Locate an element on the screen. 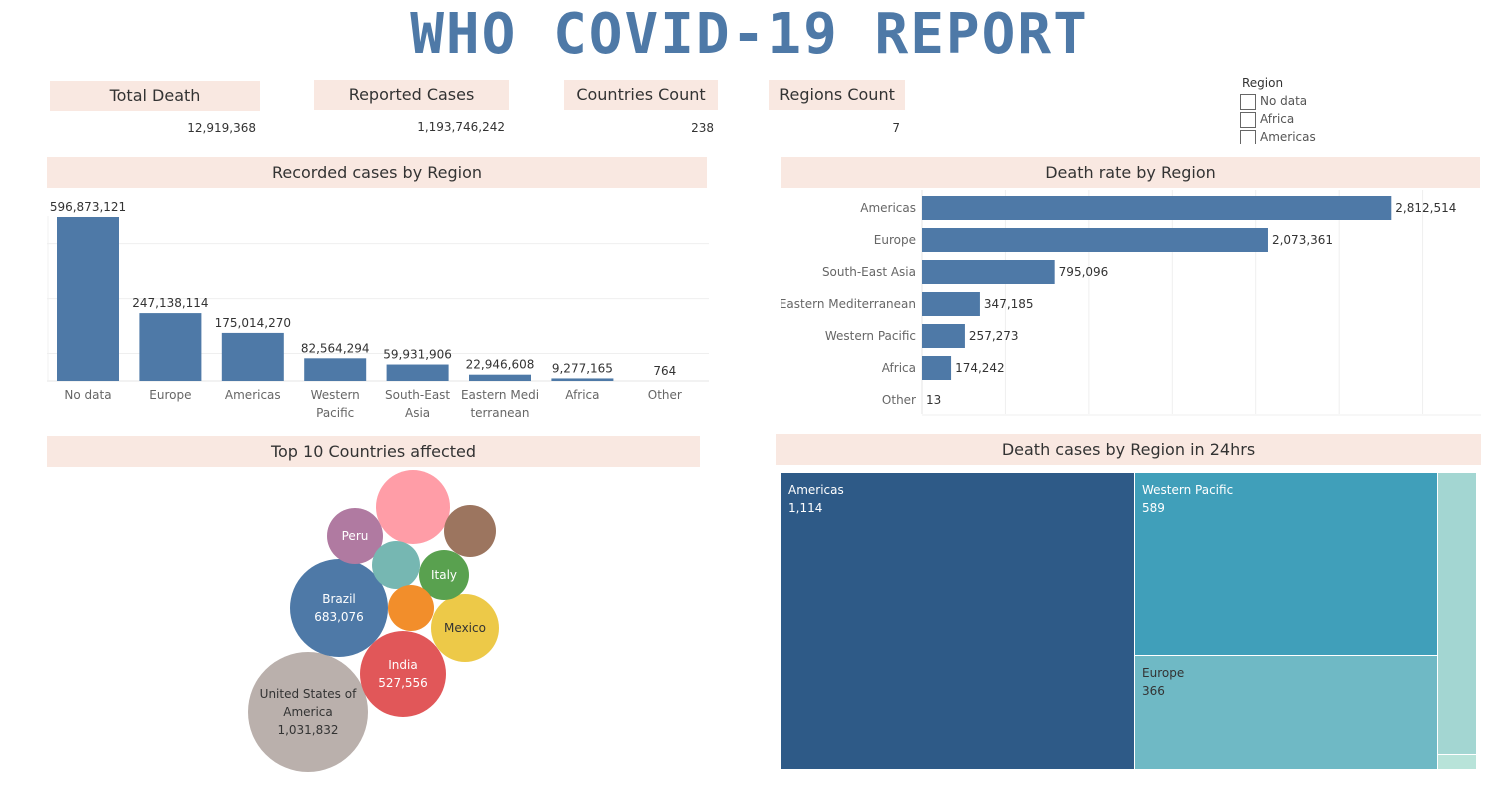 This screenshot has height=799, width=1499. data-label: 347,185 is located at coordinates (1009, 304).